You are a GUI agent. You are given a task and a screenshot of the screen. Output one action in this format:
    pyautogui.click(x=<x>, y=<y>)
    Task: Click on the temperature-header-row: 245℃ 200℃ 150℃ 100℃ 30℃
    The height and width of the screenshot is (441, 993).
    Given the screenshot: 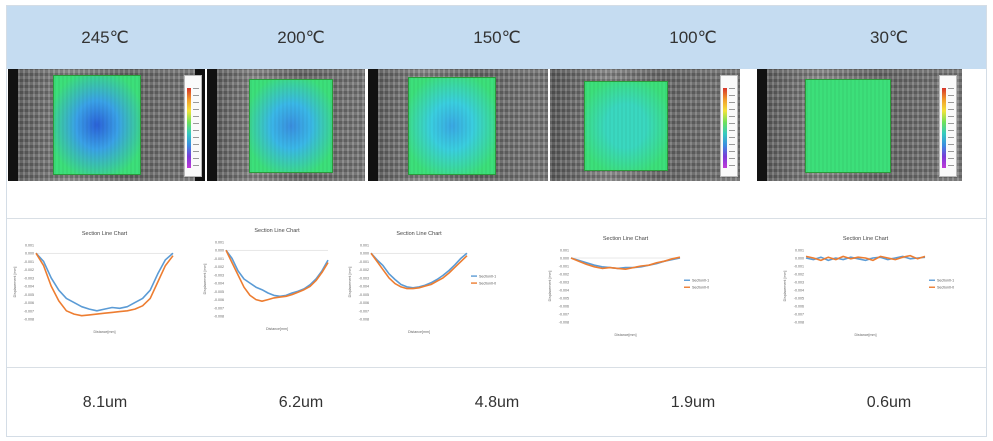 What is the action you would take?
    pyautogui.click(x=496, y=37)
    